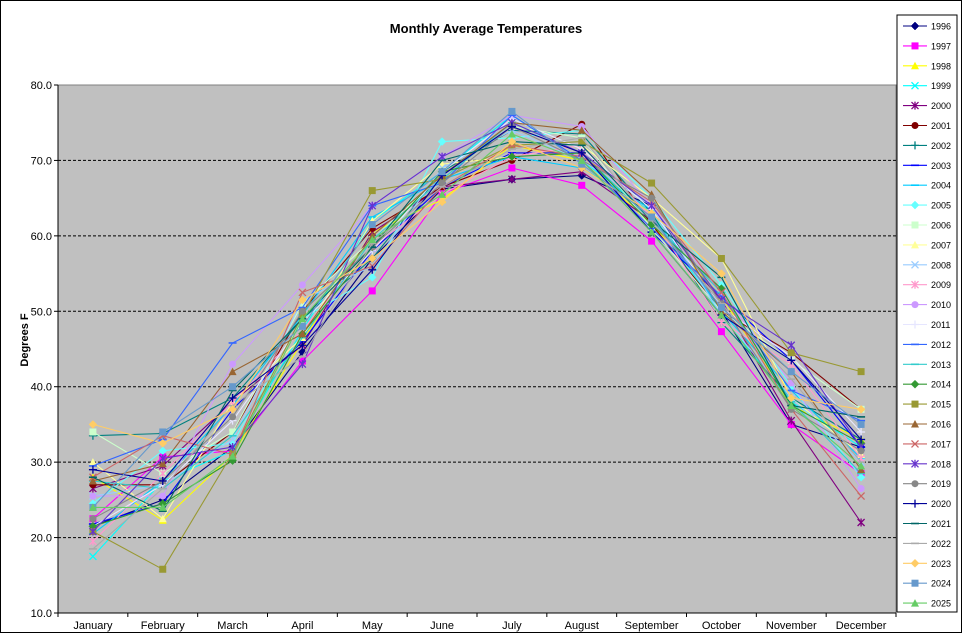 This screenshot has width=962, height=638. I want to click on y-tick-label: 30.0, so click(41, 463).